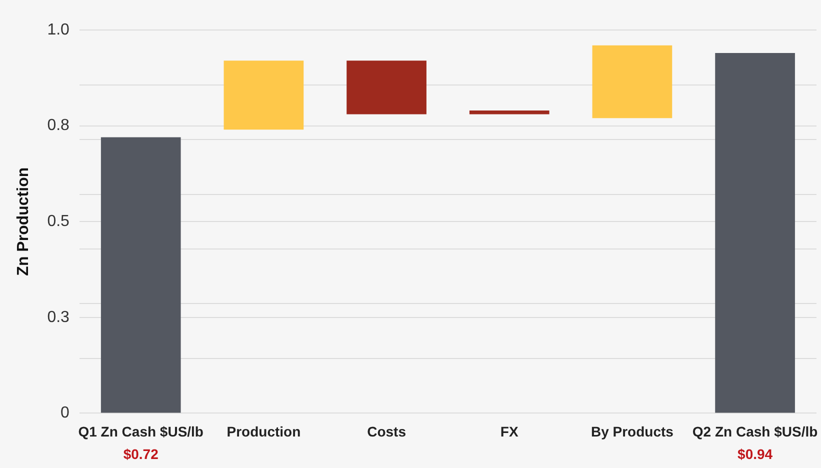 Image resolution: width=821 pixels, height=468 pixels. What do you see at coordinates (755, 454) in the screenshot?
I see `data-label: $0.94` at bounding box center [755, 454].